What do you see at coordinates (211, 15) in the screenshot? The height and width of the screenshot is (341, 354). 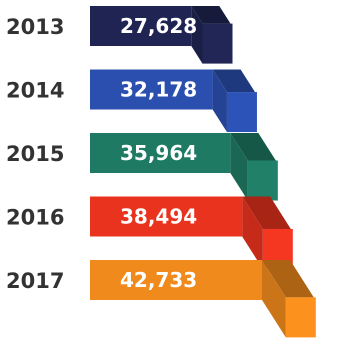 I see `bar-top-face-2013` at bounding box center [211, 15].